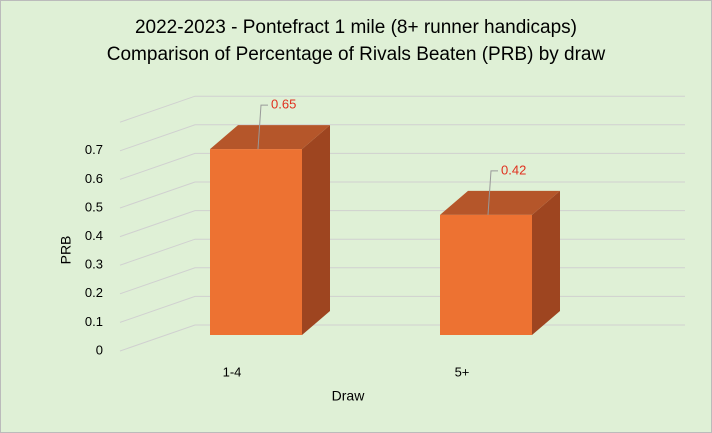 The width and height of the screenshot is (712, 433). I want to click on y-tick-label: 0.1, so click(94, 321).